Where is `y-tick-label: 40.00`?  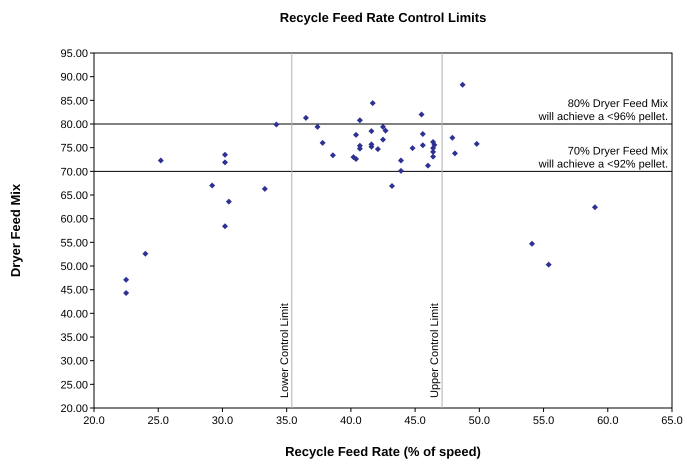 y-tick-label: 40.00 is located at coordinates (74, 314).